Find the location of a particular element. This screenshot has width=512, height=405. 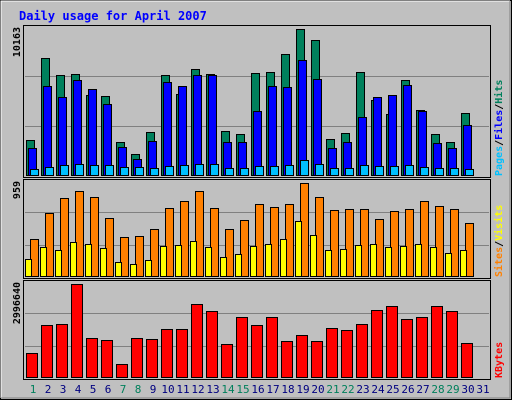

legend-pages: Pages is located at coordinates (499, 161).